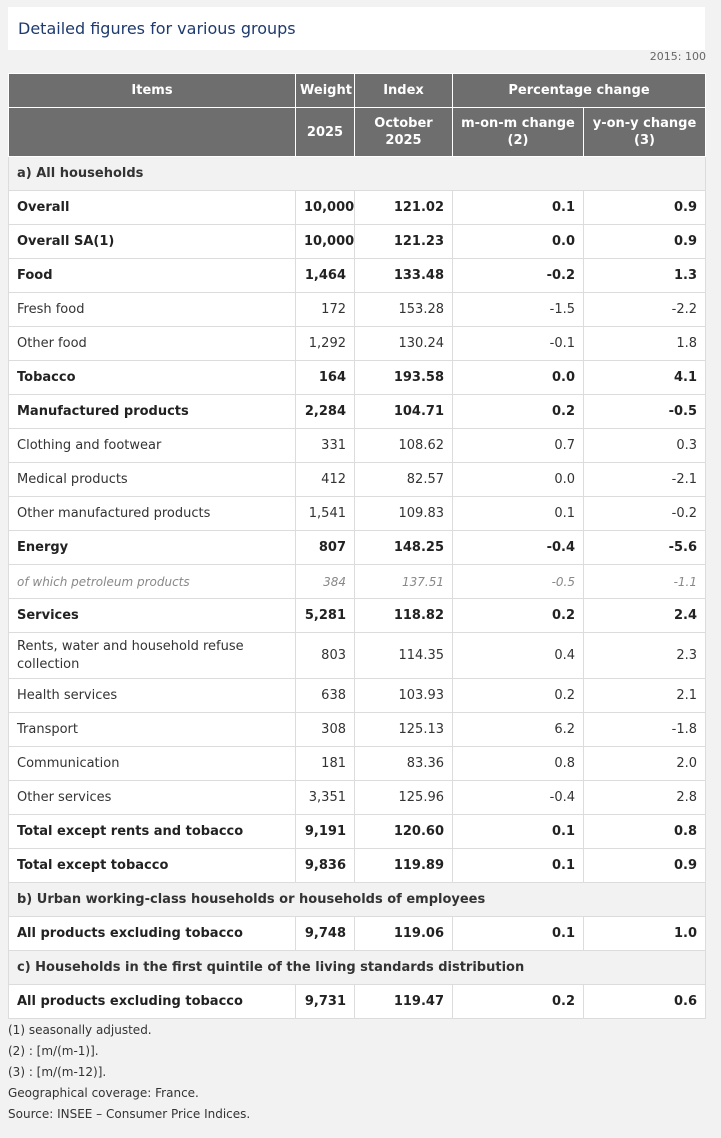 The image size is (721, 1138). What do you see at coordinates (157, 28) in the screenshot?
I see `page-title: Detailed figures for various groups` at bounding box center [157, 28].